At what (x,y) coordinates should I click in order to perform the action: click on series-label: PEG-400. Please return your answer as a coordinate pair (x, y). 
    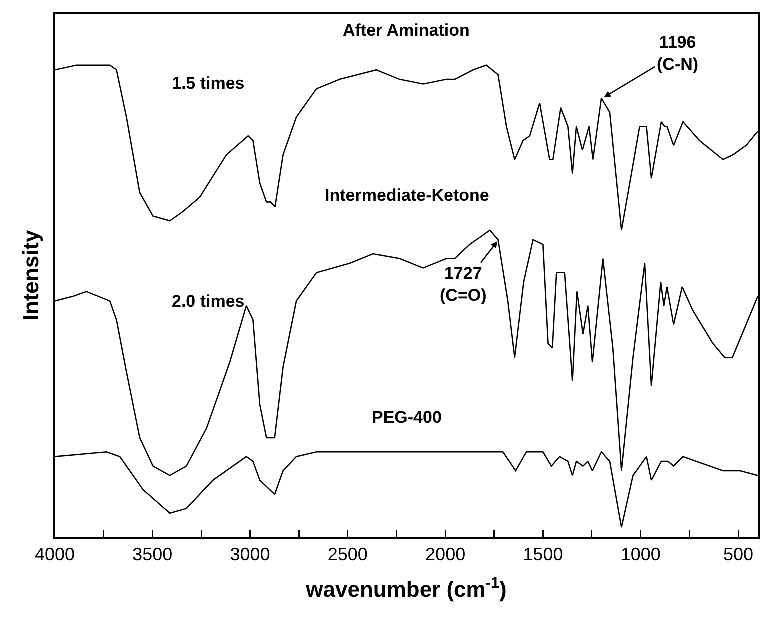
    Looking at the image, I should click on (407, 417).